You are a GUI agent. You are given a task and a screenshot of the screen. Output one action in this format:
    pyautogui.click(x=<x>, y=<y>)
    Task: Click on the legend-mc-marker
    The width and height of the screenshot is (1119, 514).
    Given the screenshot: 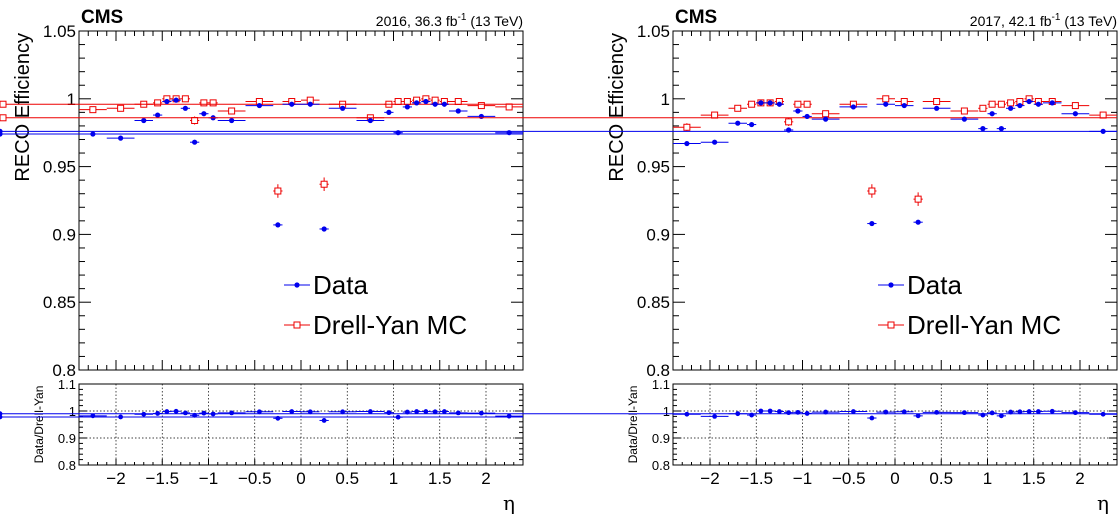 What is the action you would take?
    pyautogui.click(x=297, y=325)
    